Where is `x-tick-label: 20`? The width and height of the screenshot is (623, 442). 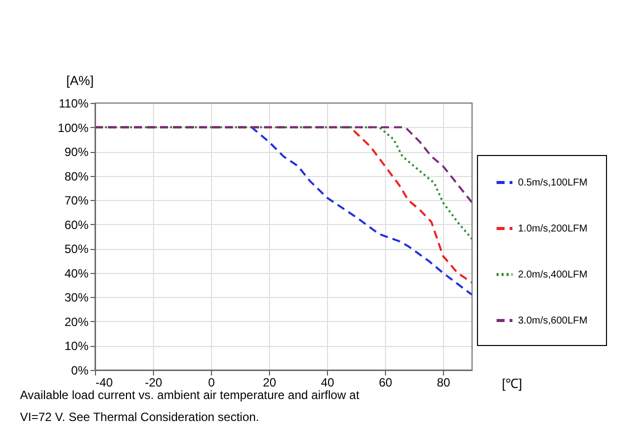
x-tick-label: 20 is located at coordinates (269, 383).